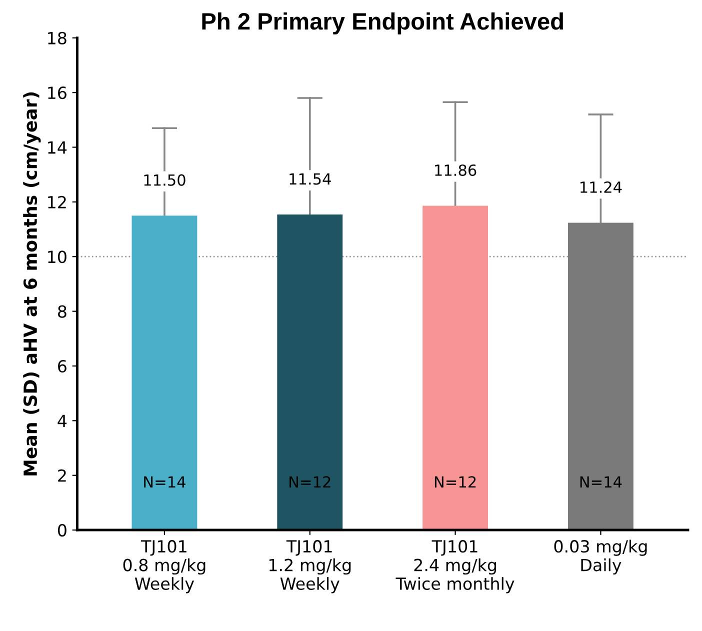 The height and width of the screenshot is (631, 702). Describe the element at coordinates (62, 475) in the screenshot. I see `y-tick-label: 2` at that location.